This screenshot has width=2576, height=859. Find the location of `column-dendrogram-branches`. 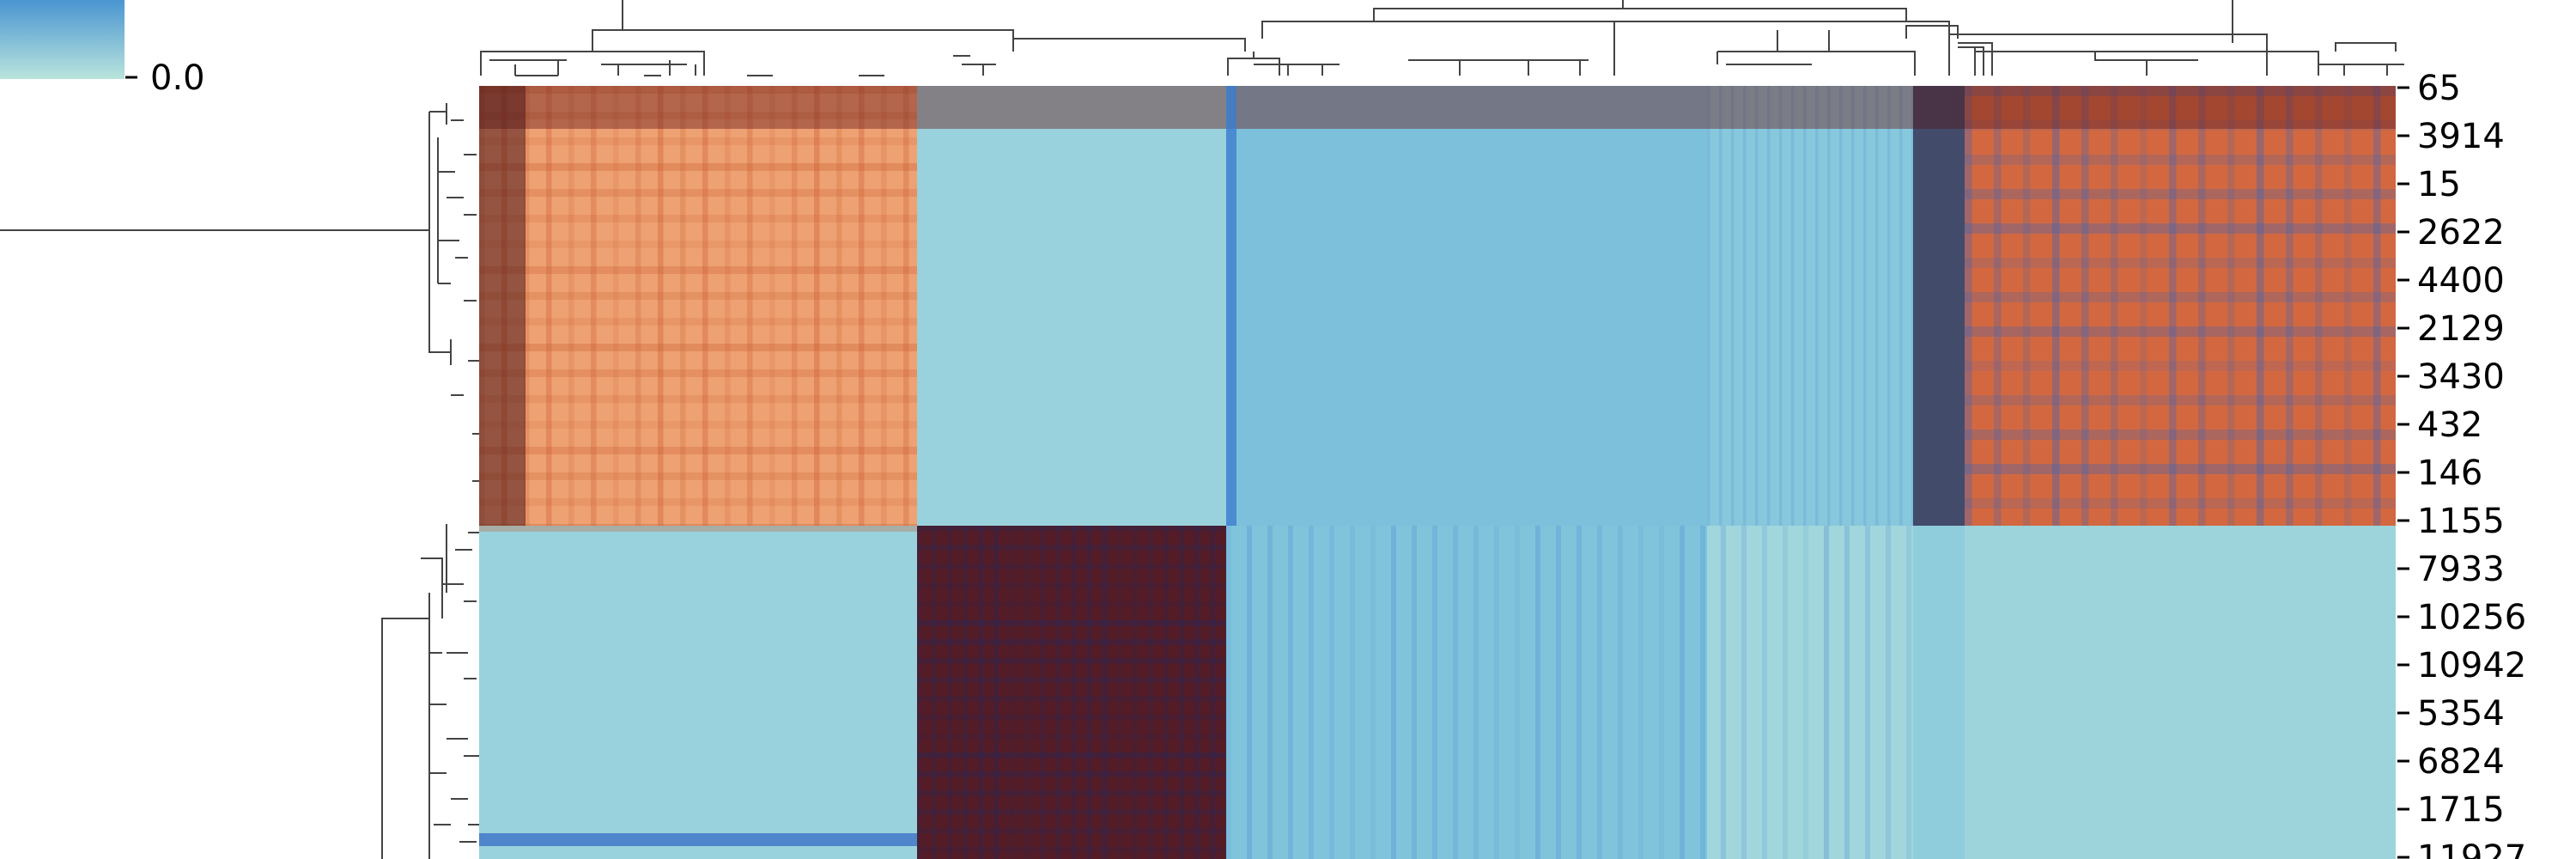

column-dendrogram-branches is located at coordinates (1442, 38).